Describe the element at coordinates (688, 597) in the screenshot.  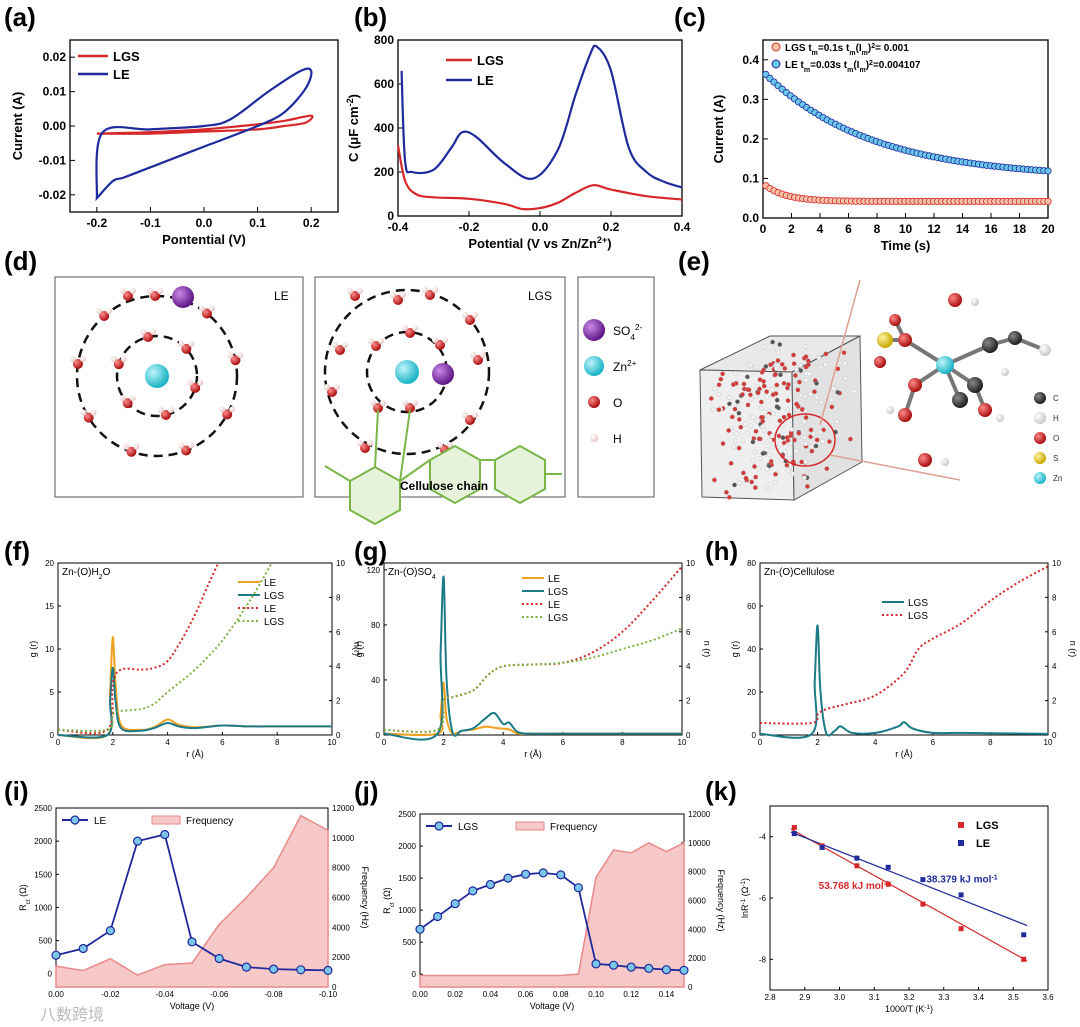
I see `y2-tick-label: 8` at that location.